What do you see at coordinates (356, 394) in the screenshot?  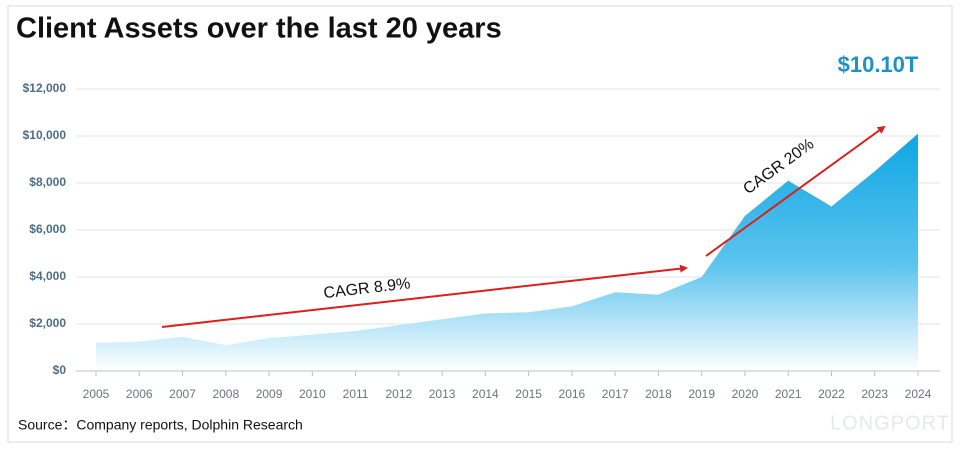 I see `x-tick-label: 2011` at bounding box center [356, 394].